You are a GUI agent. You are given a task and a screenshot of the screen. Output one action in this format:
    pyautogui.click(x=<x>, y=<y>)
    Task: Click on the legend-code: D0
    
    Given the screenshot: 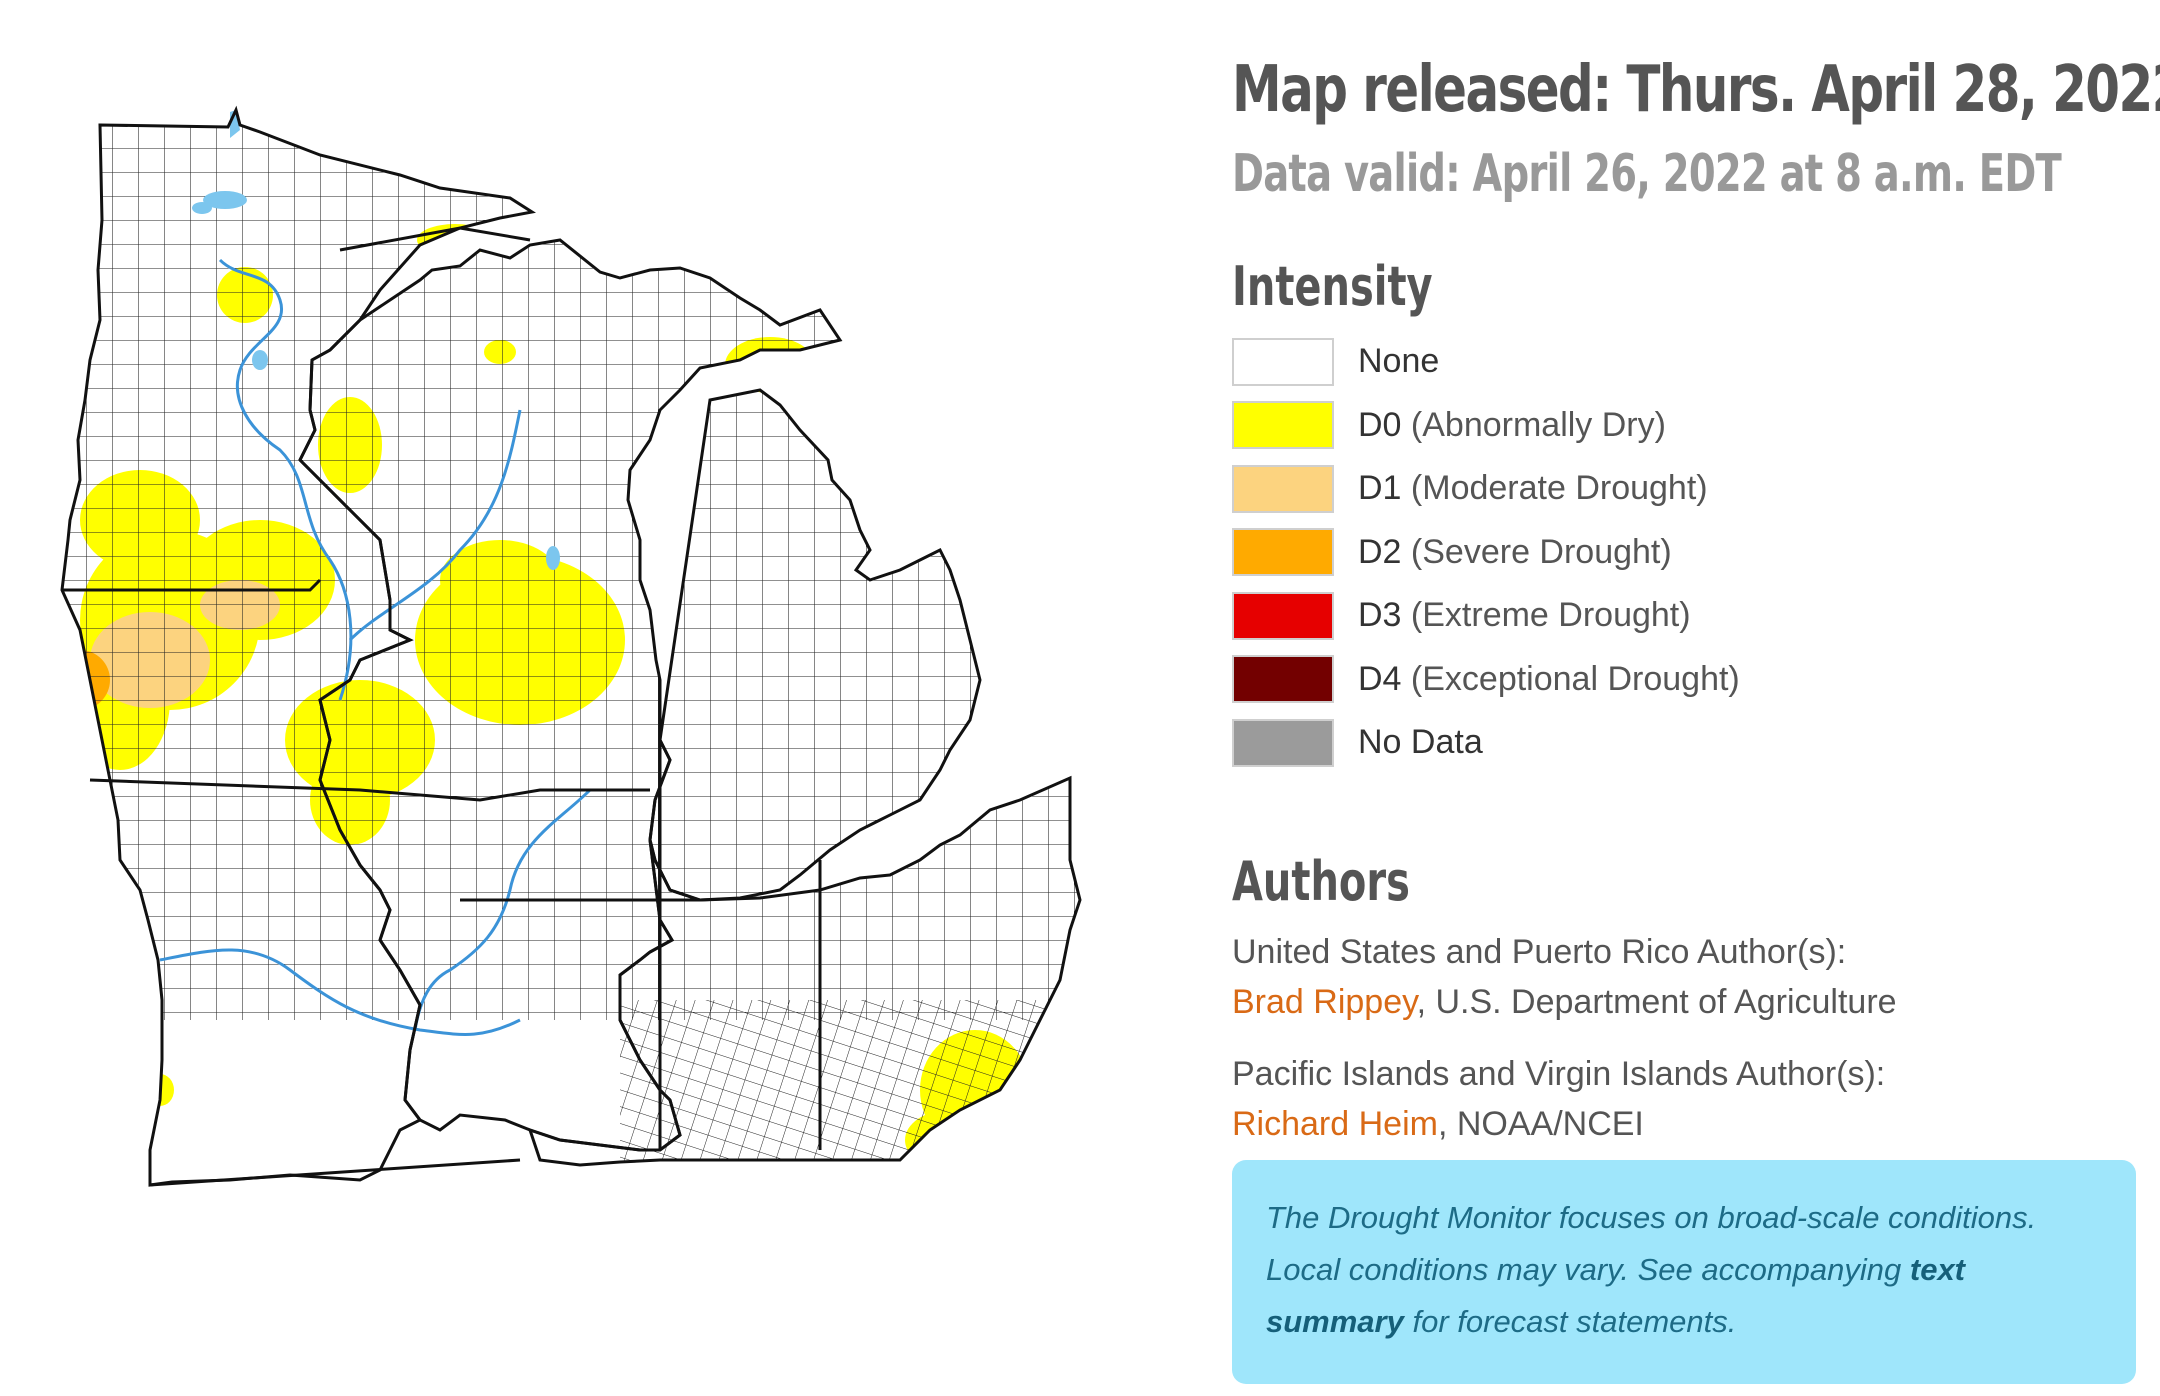 What is the action you would take?
    pyautogui.click(x=1380, y=424)
    